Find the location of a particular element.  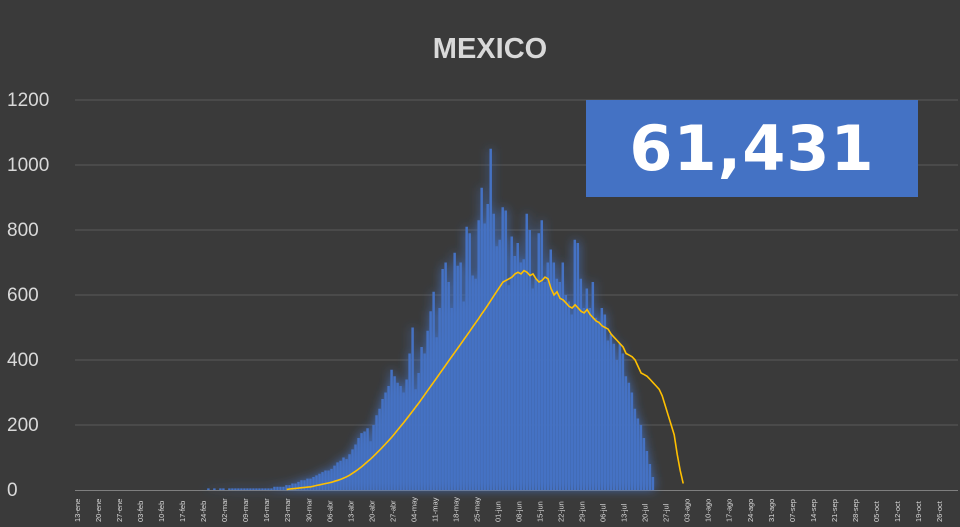

x-tick-label: 12-oct is located at coordinates (897, 511).